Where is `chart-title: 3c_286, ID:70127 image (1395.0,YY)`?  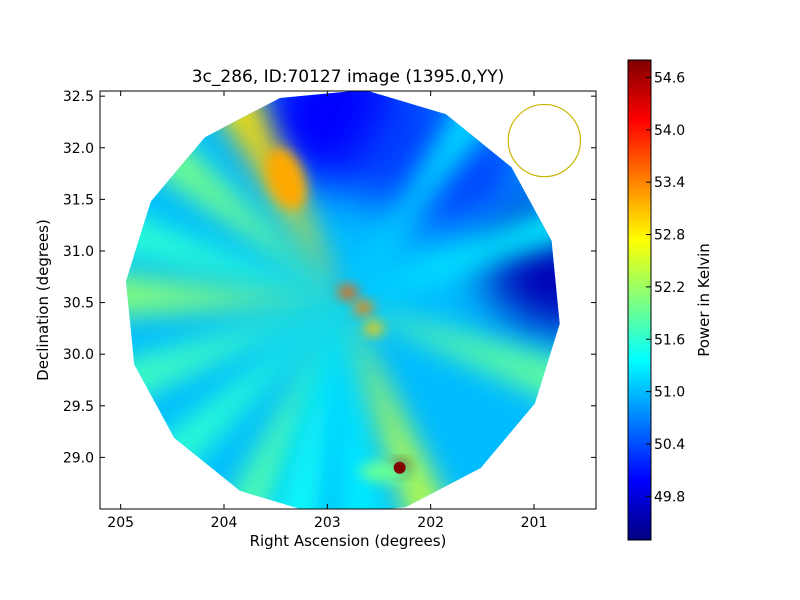 chart-title: 3c_286, ID:70127 image (1395.0,YY) is located at coordinates (348, 77).